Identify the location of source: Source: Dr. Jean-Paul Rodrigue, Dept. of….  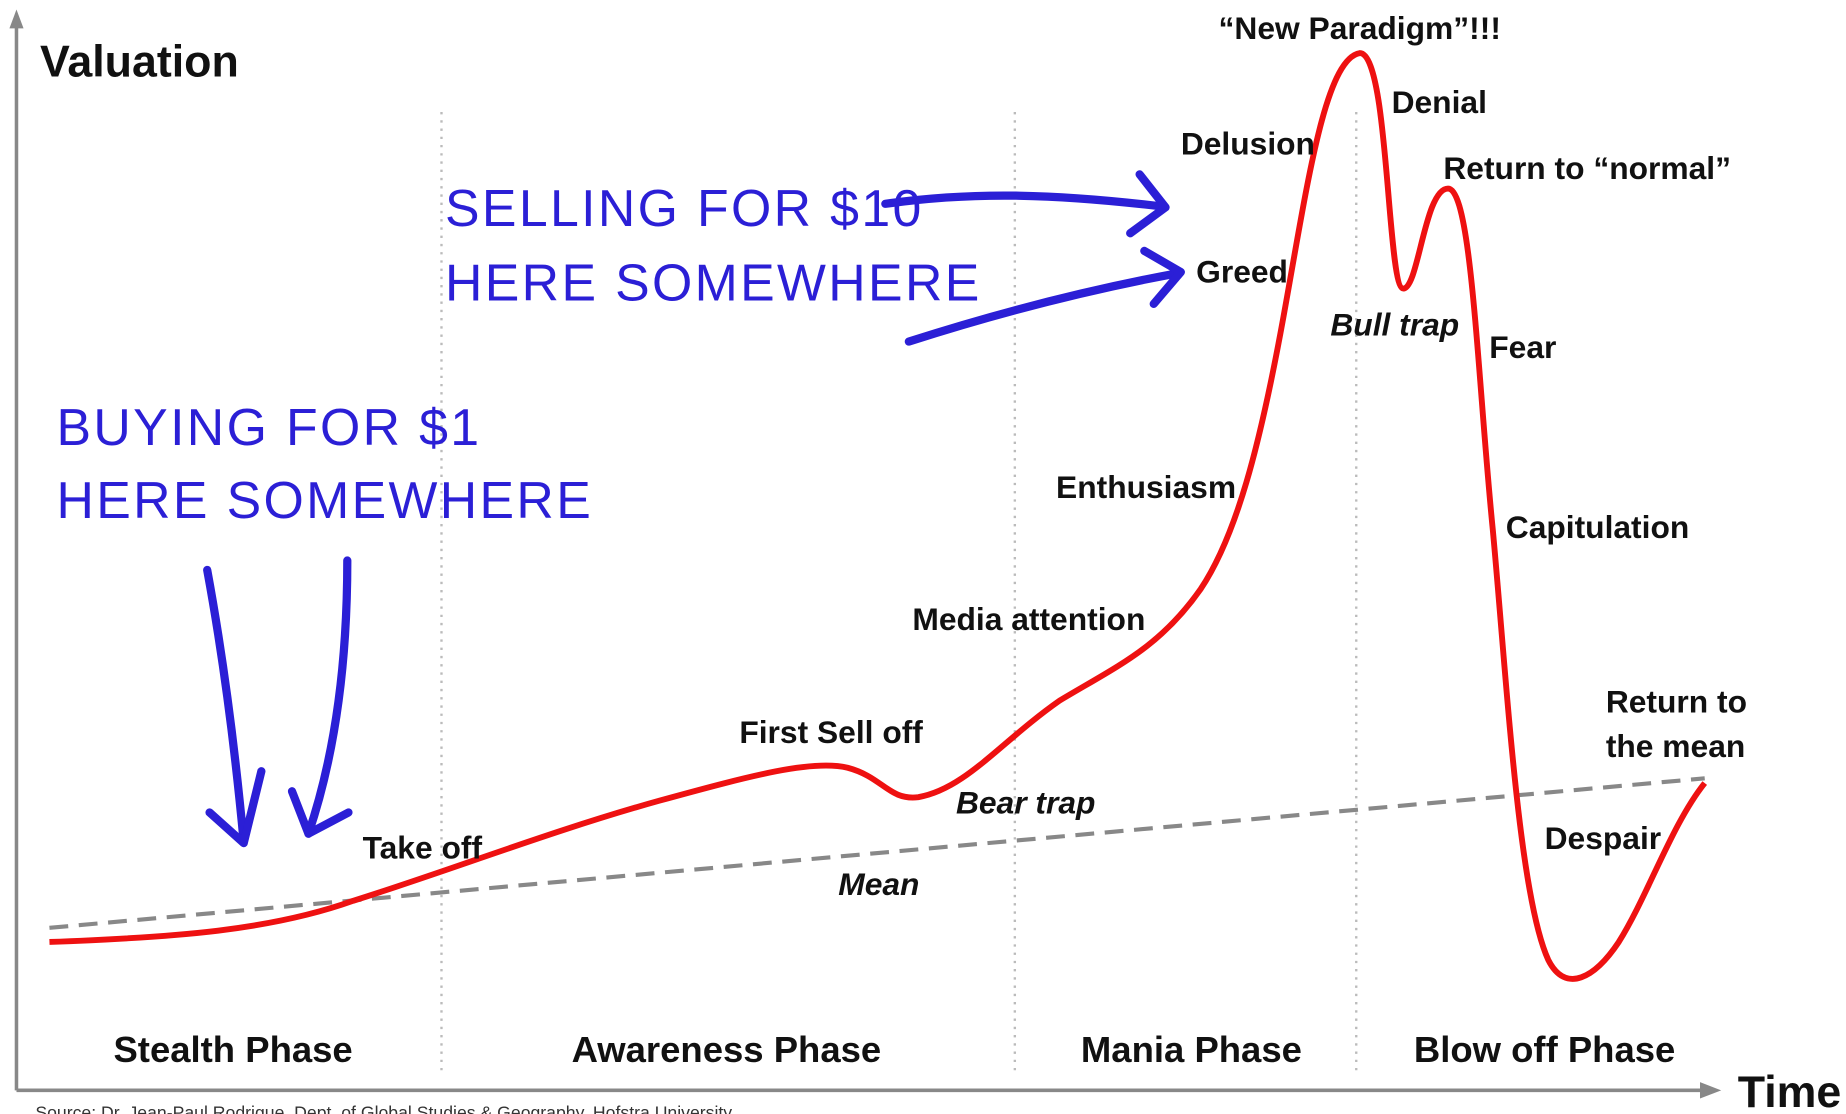
(383, 1108).